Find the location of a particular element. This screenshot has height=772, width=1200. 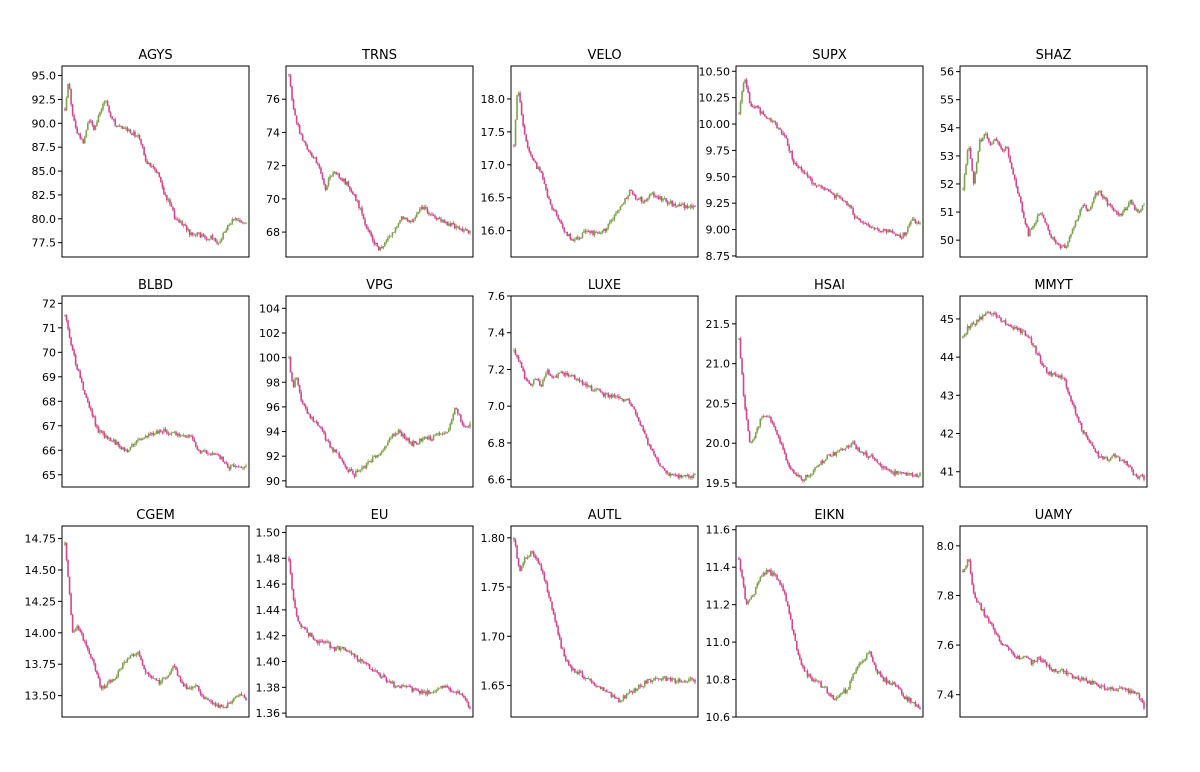

panel-title: HSAI is located at coordinates (829, 285).